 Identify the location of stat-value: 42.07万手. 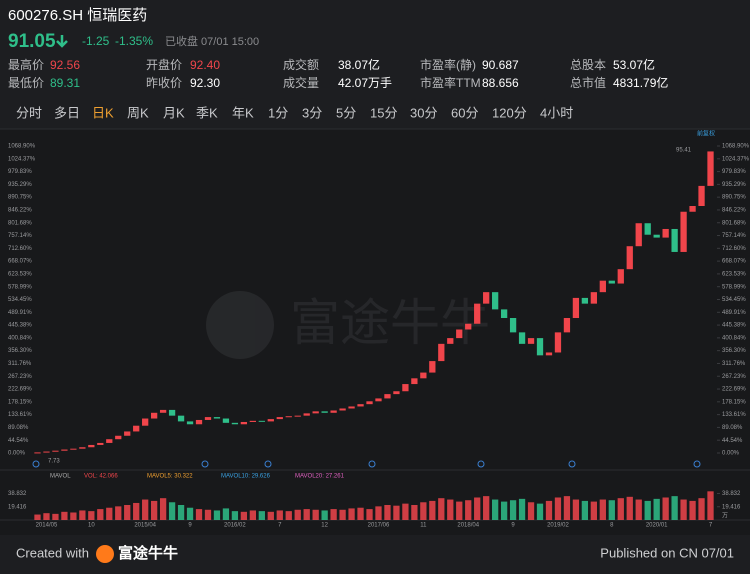
(365, 83).